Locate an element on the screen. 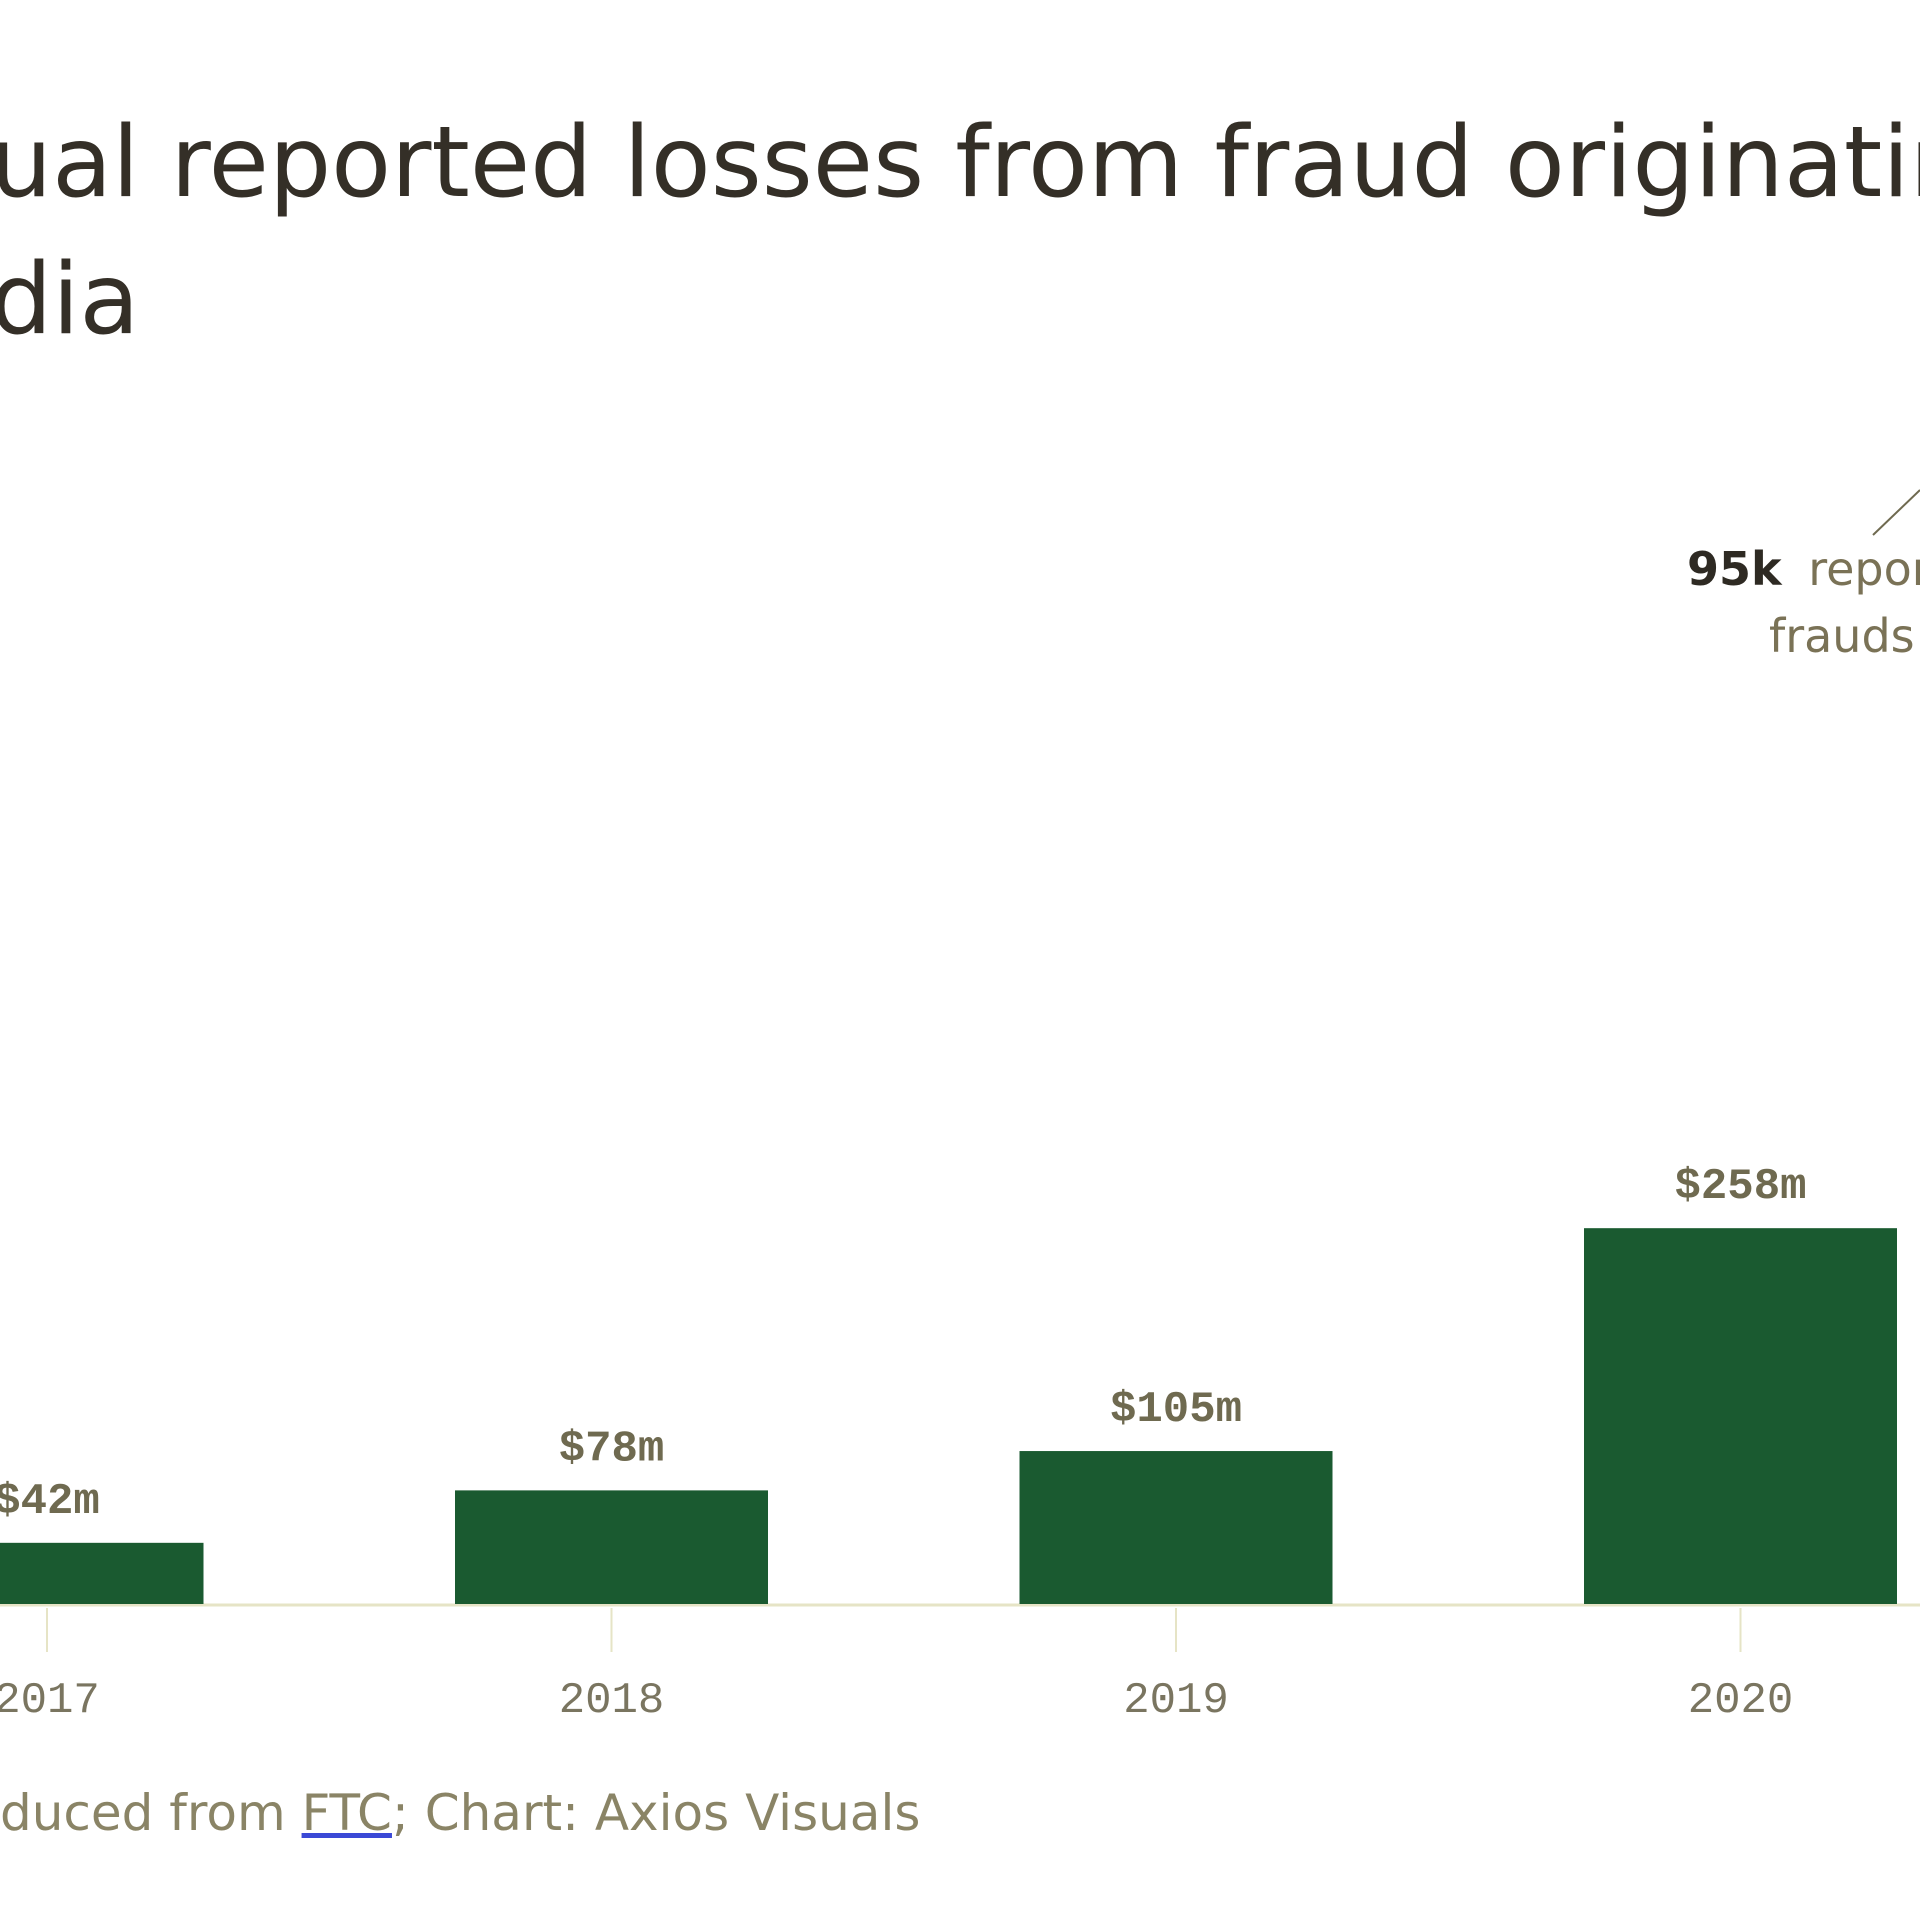 Image resolution: width=1920 pixels, height=1920 pixels. x-tick-label: 2019 is located at coordinates (1176, 1701).